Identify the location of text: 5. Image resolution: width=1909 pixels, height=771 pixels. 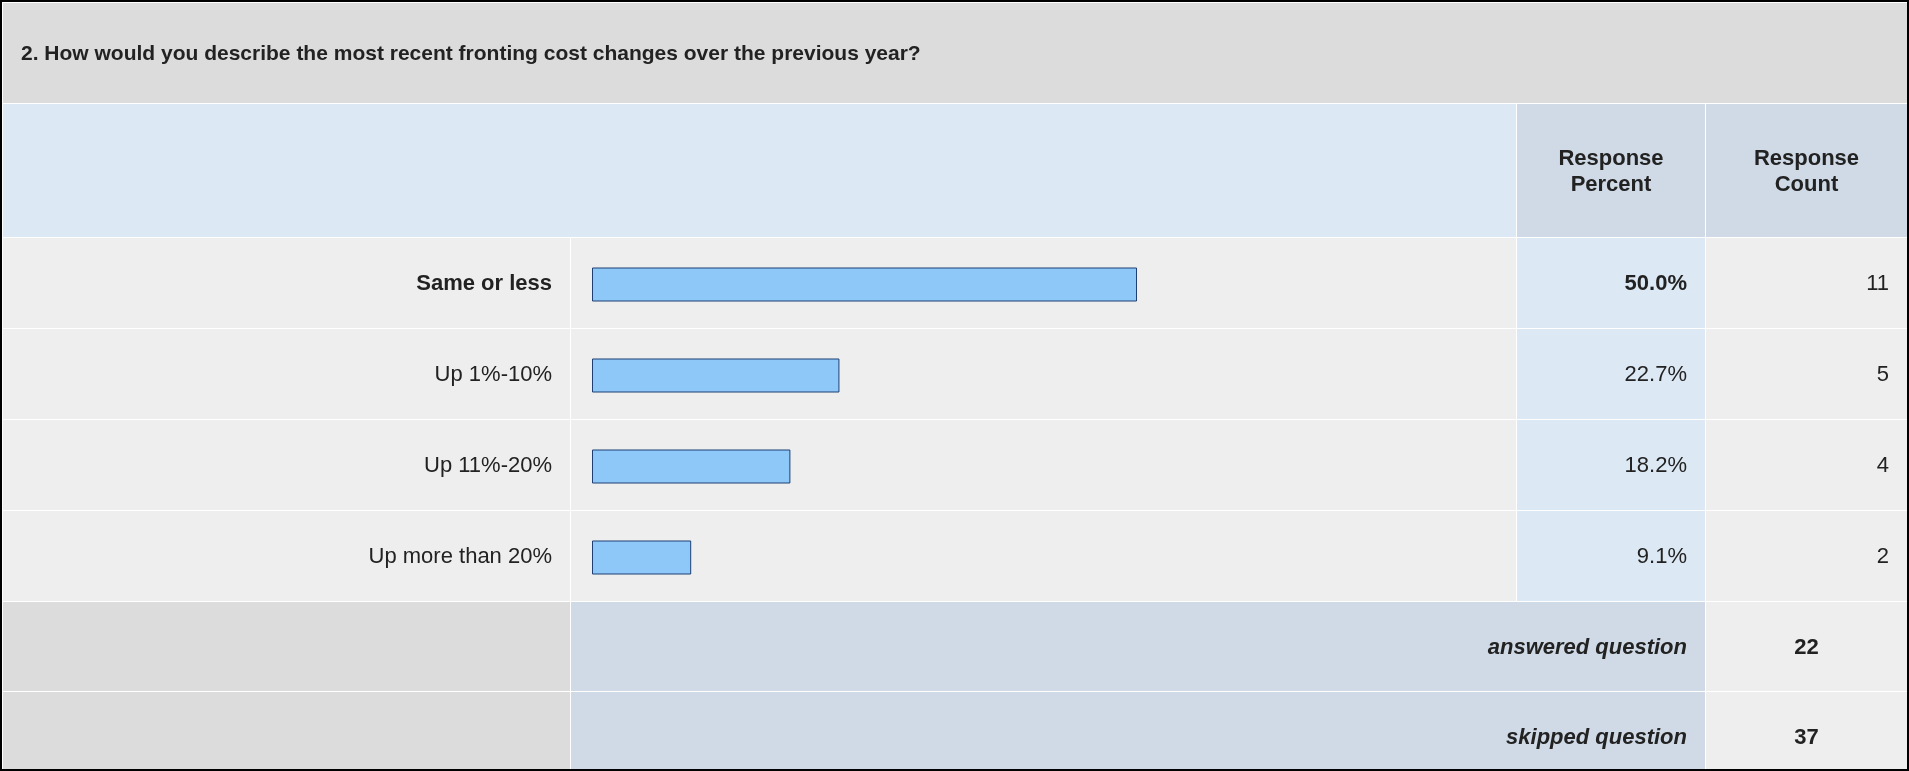
(1806, 374).